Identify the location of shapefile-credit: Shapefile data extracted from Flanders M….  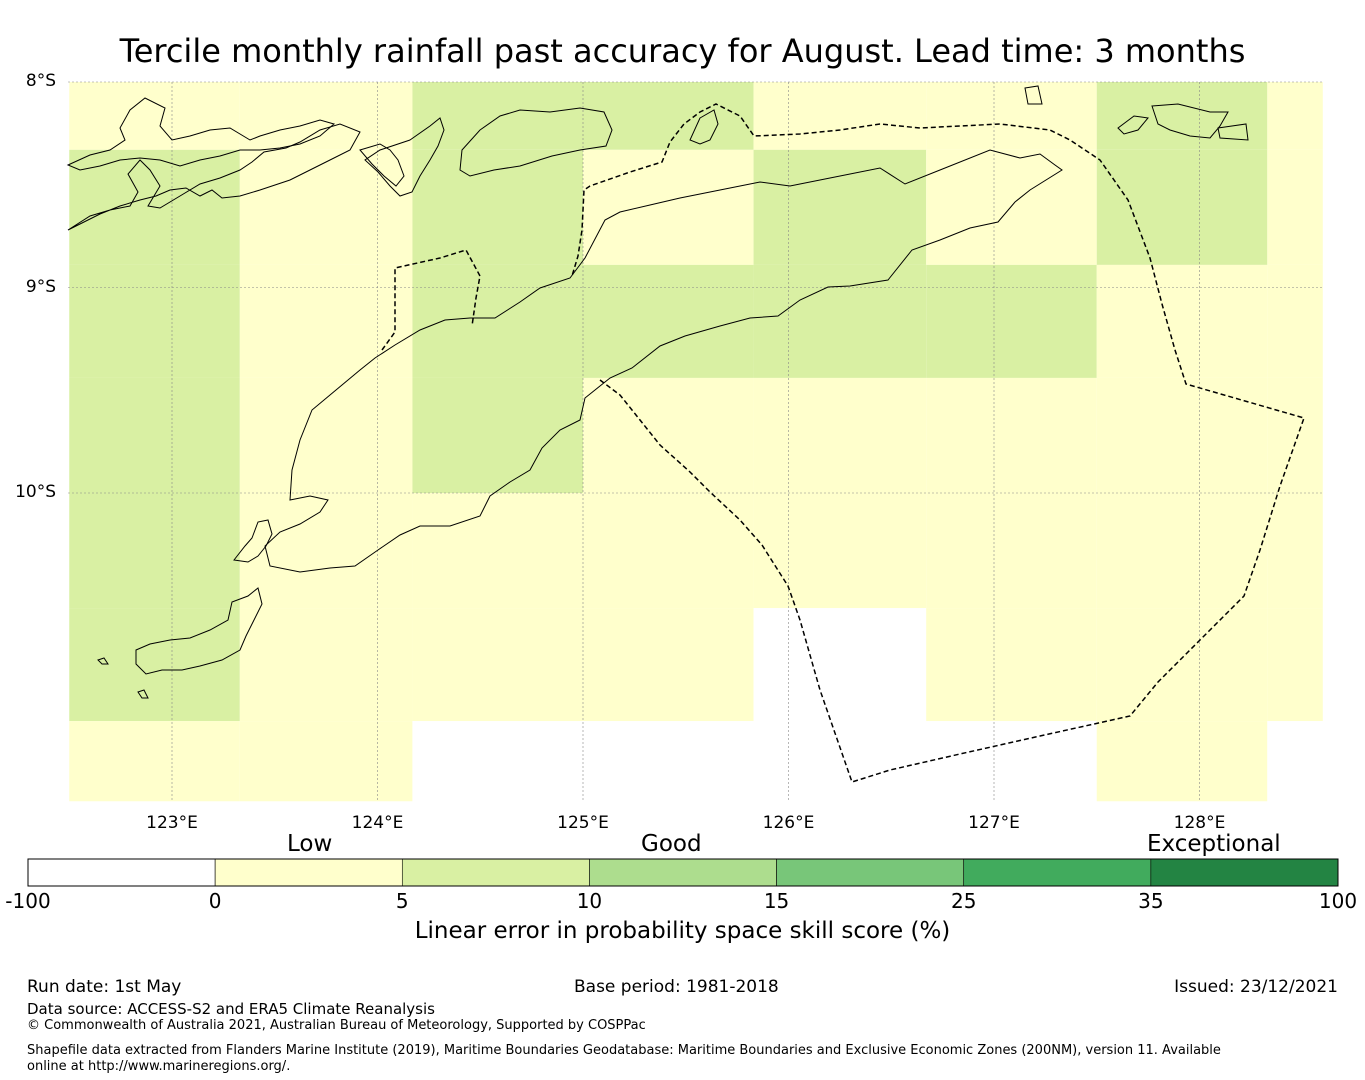
(624, 1058).